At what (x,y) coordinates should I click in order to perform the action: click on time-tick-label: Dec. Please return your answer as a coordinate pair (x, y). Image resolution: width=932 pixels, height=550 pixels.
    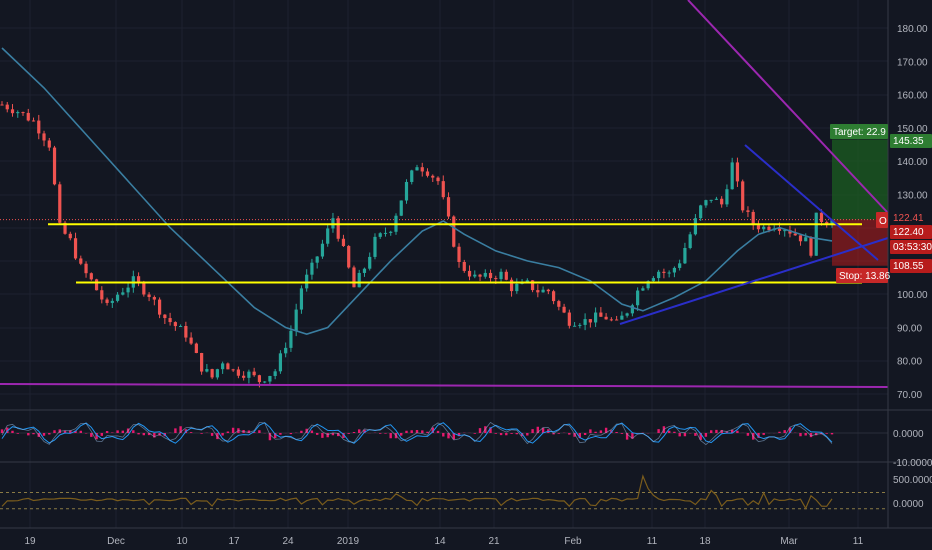
    Looking at the image, I should click on (116, 541).